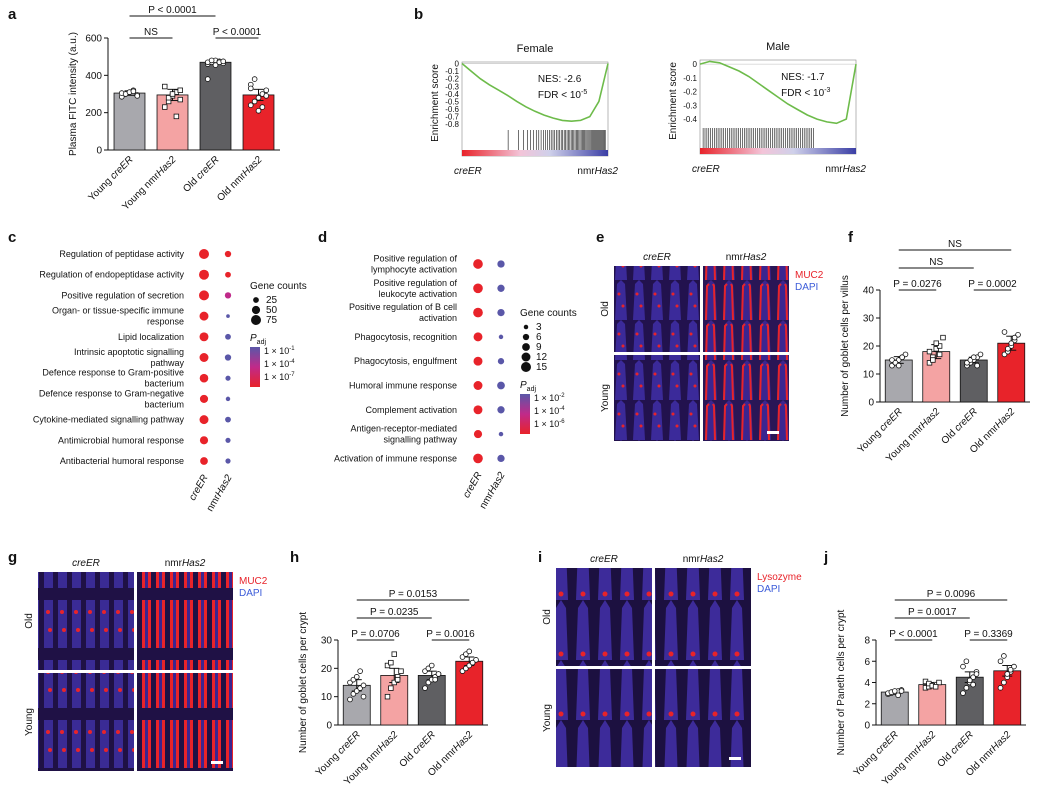 This screenshot has height=798, width=1043. I want to click on y-tick-label: -0.4, so click(452, 94).